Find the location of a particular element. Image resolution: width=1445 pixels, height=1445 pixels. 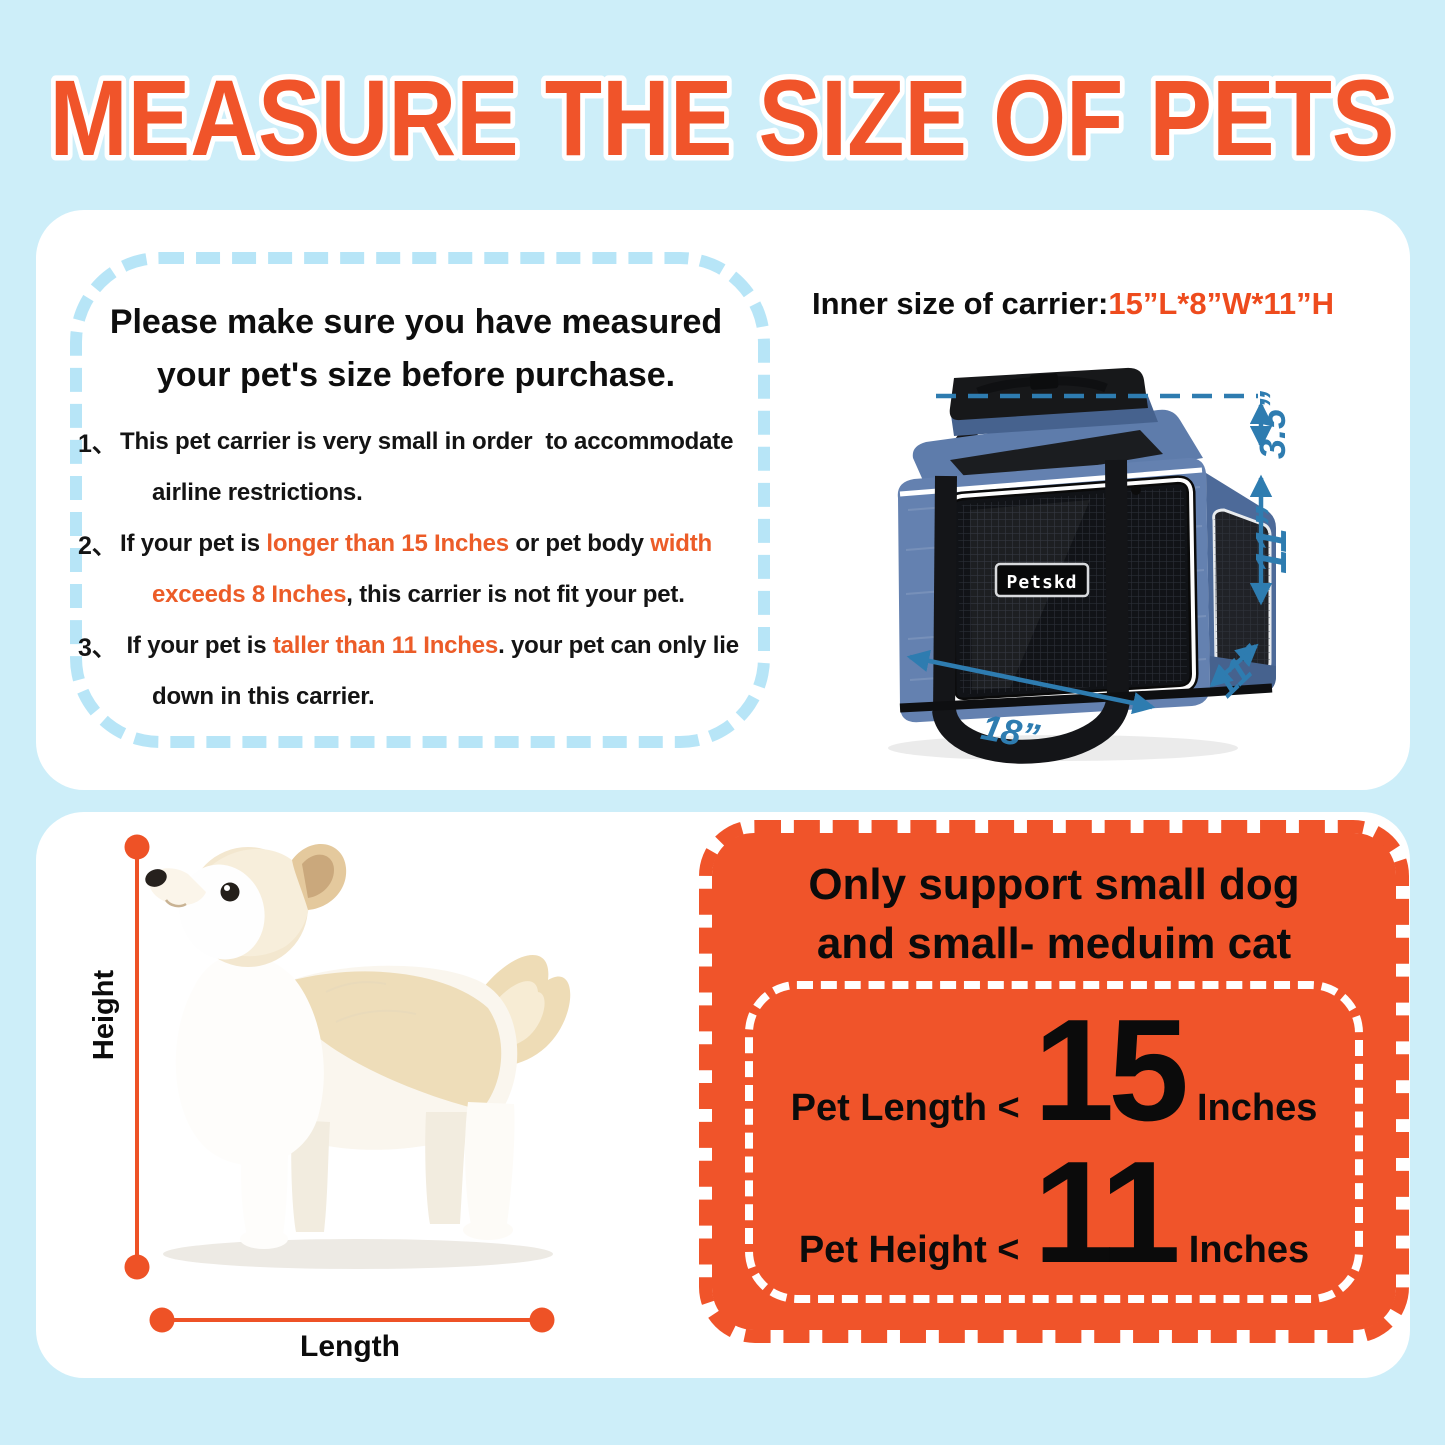

list-item-continuation: airline restrictions. is located at coordinates (428, 492).